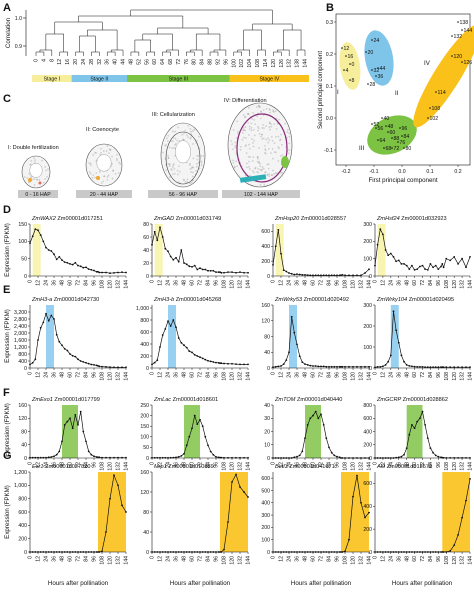 Image resolution: width=474 pixels, height=592 pixels. Describe the element at coordinates (153, 373) in the screenshot. I see `xtick-label: 0` at that location.